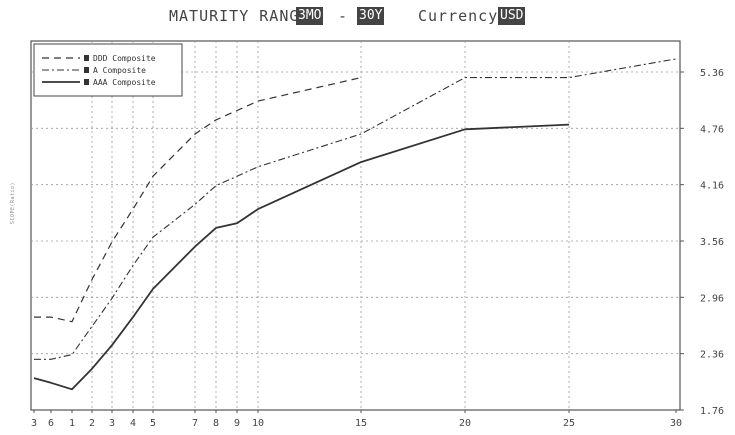 Image resolution: width=735 pixels, height=435 pixels. I want to click on y-axis-ticks: 1.76 2.36 2.96 3.56 4.16 4.76 5.36, so click(702, 242).